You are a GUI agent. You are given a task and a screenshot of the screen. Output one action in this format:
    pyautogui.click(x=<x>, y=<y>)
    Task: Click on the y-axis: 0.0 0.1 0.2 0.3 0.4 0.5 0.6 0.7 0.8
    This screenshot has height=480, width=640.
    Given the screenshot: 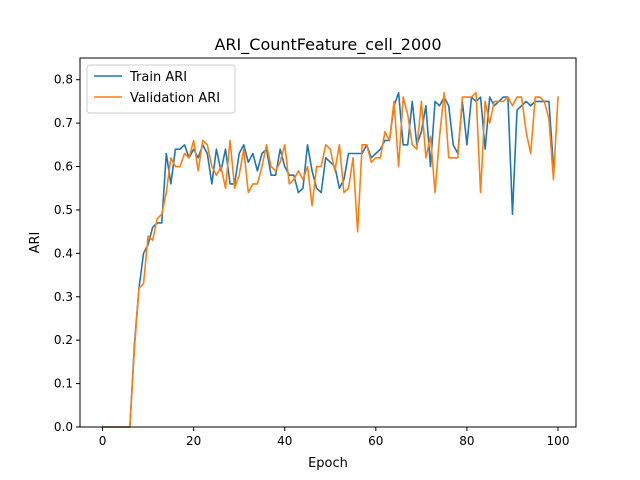 What is the action you would take?
    pyautogui.click(x=67, y=253)
    